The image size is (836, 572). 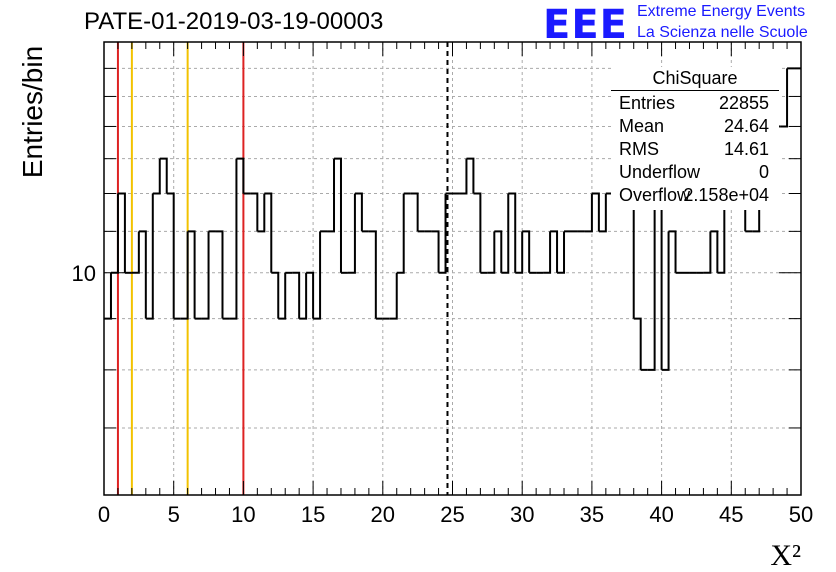 I want to click on stats-box-title: ChiSquare, so click(x=695, y=78).